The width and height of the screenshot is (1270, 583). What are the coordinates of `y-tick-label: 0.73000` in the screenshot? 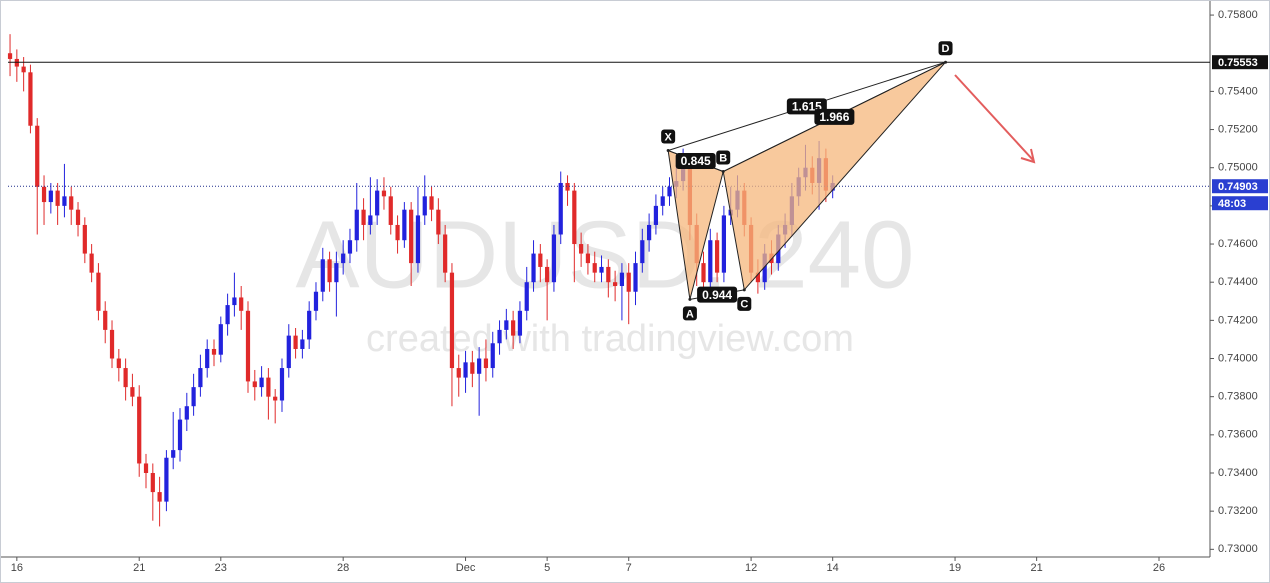 It's located at (1238, 549).